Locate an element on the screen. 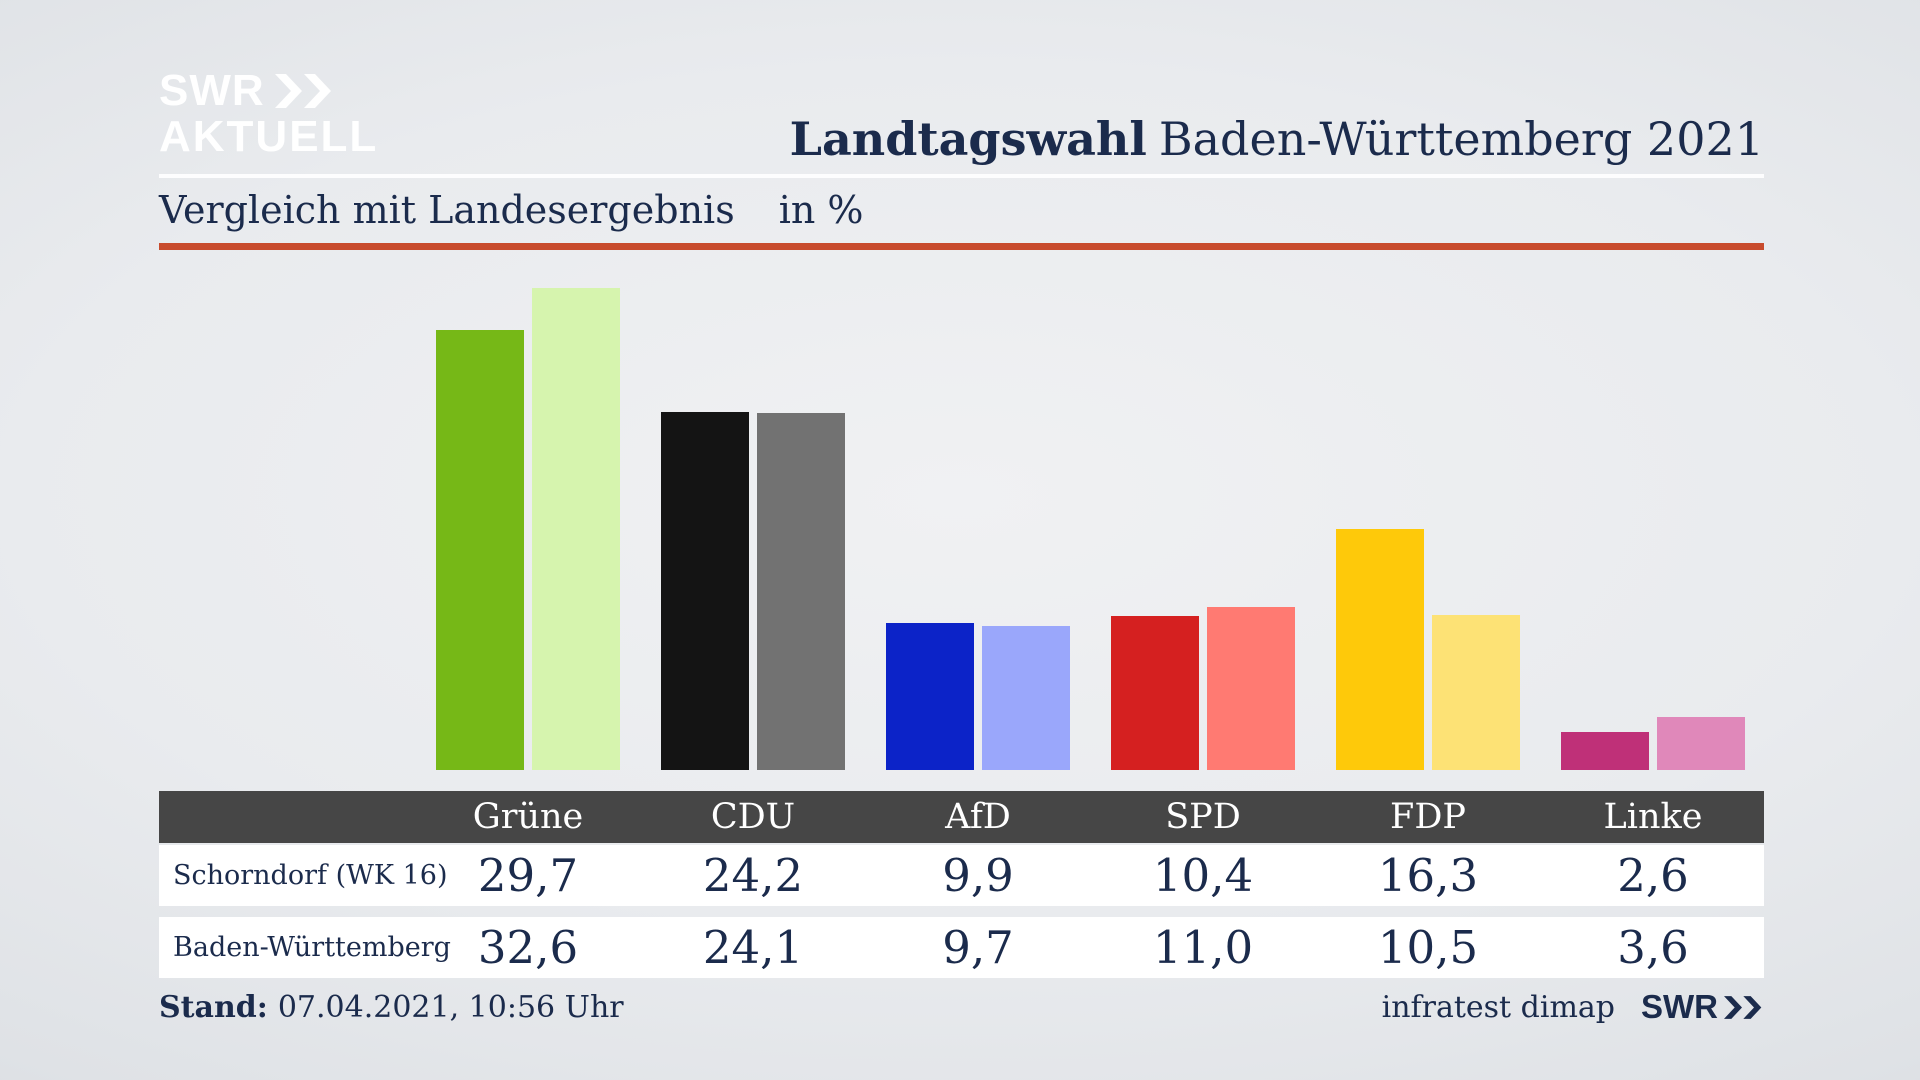 Image resolution: width=1920 pixels, height=1080 pixels. table-cell-SPD-row2: 11,0 is located at coordinates (1203, 947).